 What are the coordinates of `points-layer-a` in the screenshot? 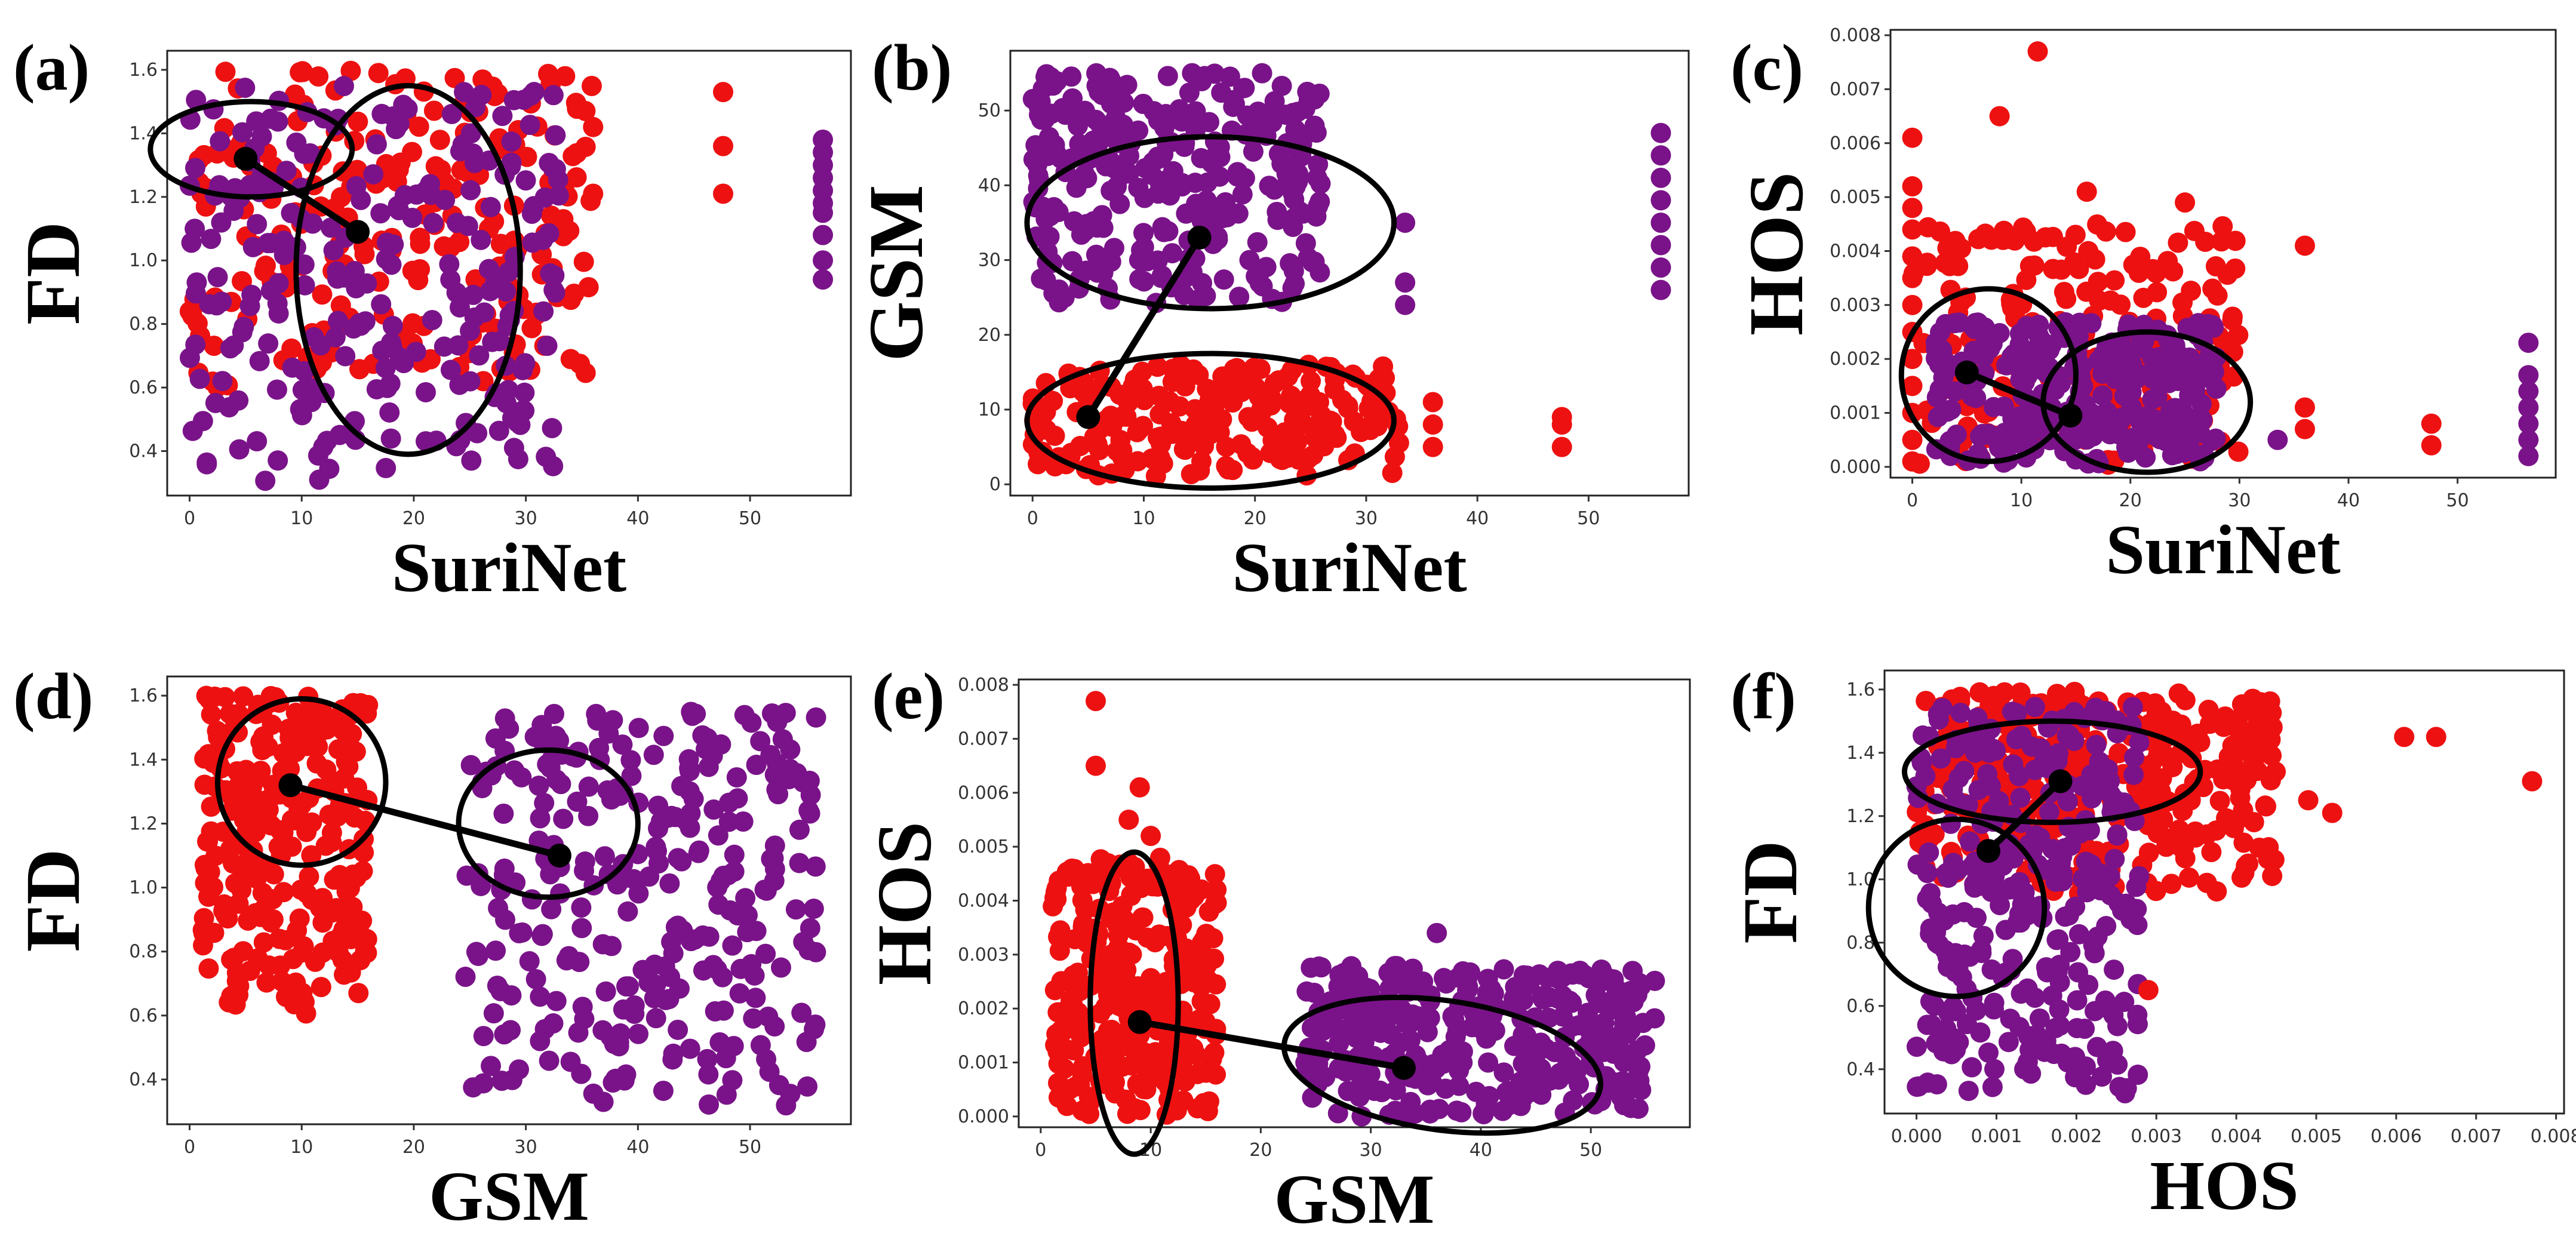 It's located at (506, 275).